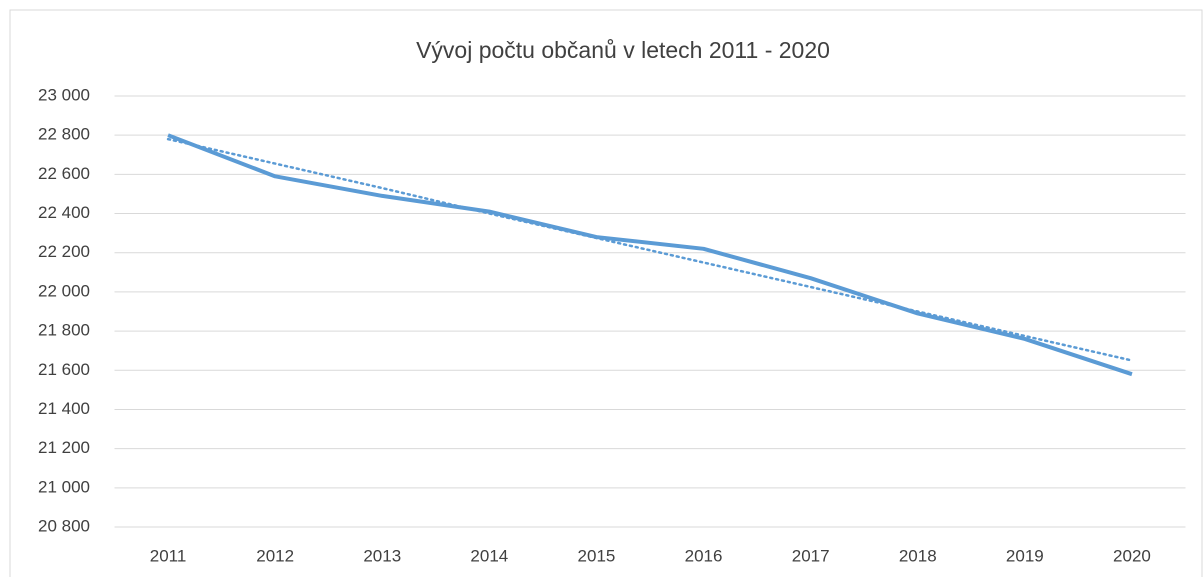 The height and width of the screenshot is (577, 1203). Describe the element at coordinates (64, 212) in the screenshot. I see `y-tick-label: 22 400` at that location.